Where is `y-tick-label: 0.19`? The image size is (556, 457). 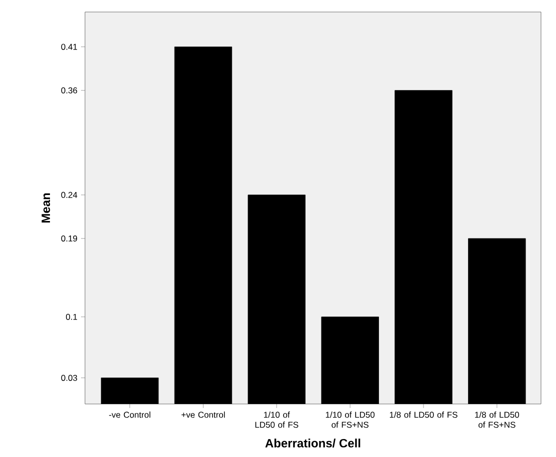 y-tick-label: 0.19 is located at coordinates (69, 238).